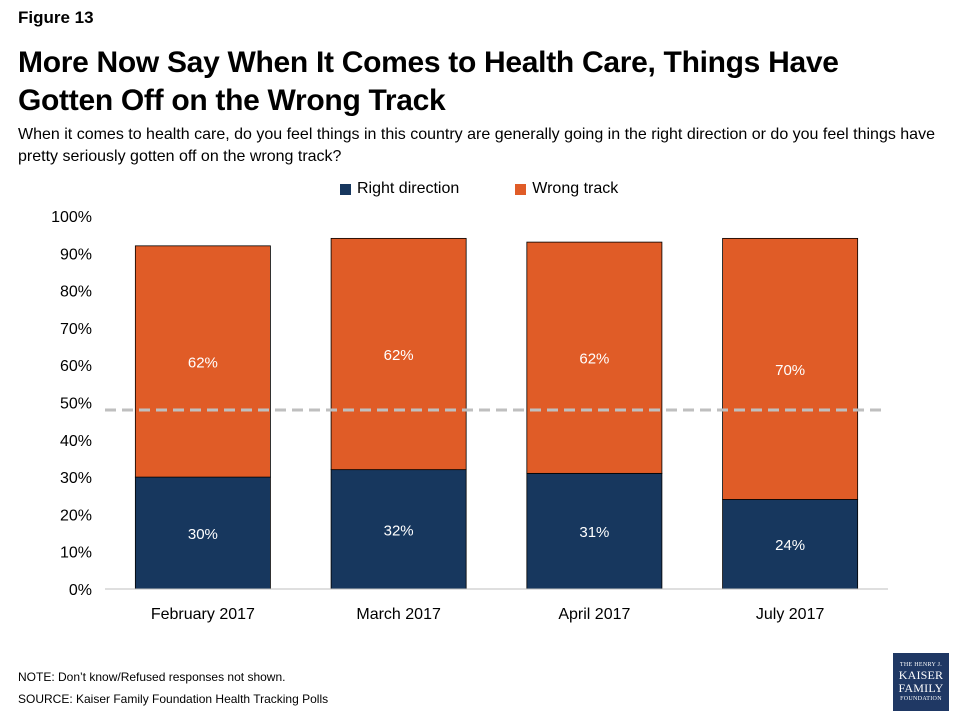  Describe the element at coordinates (203, 614) in the screenshot. I see `x-tick-label: February 2017` at that location.